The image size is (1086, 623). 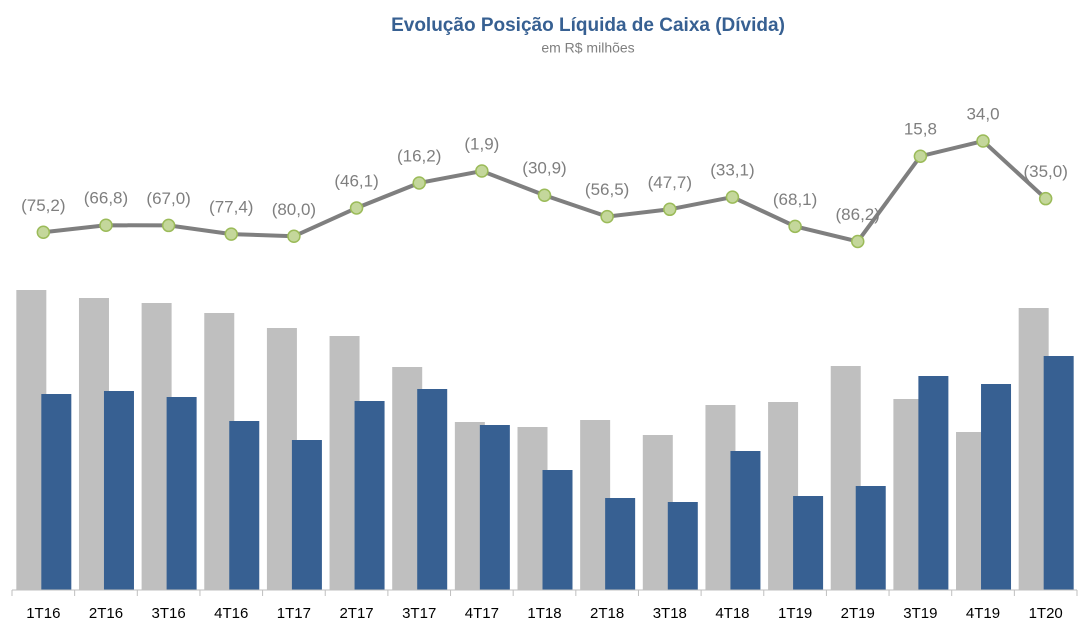 What do you see at coordinates (43, 205) in the screenshot?
I see `data-label: (75,2)` at bounding box center [43, 205].